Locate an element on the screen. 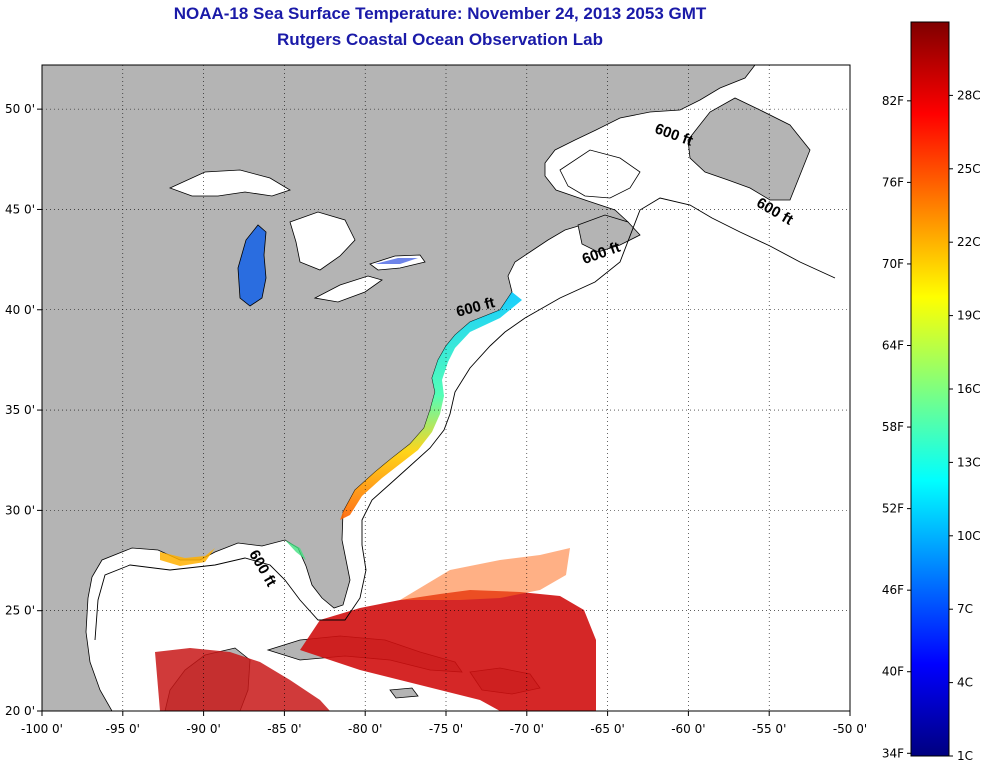 Image resolution: width=984 pixels, height=770 pixels. lake-huron is located at coordinates (322, 241).